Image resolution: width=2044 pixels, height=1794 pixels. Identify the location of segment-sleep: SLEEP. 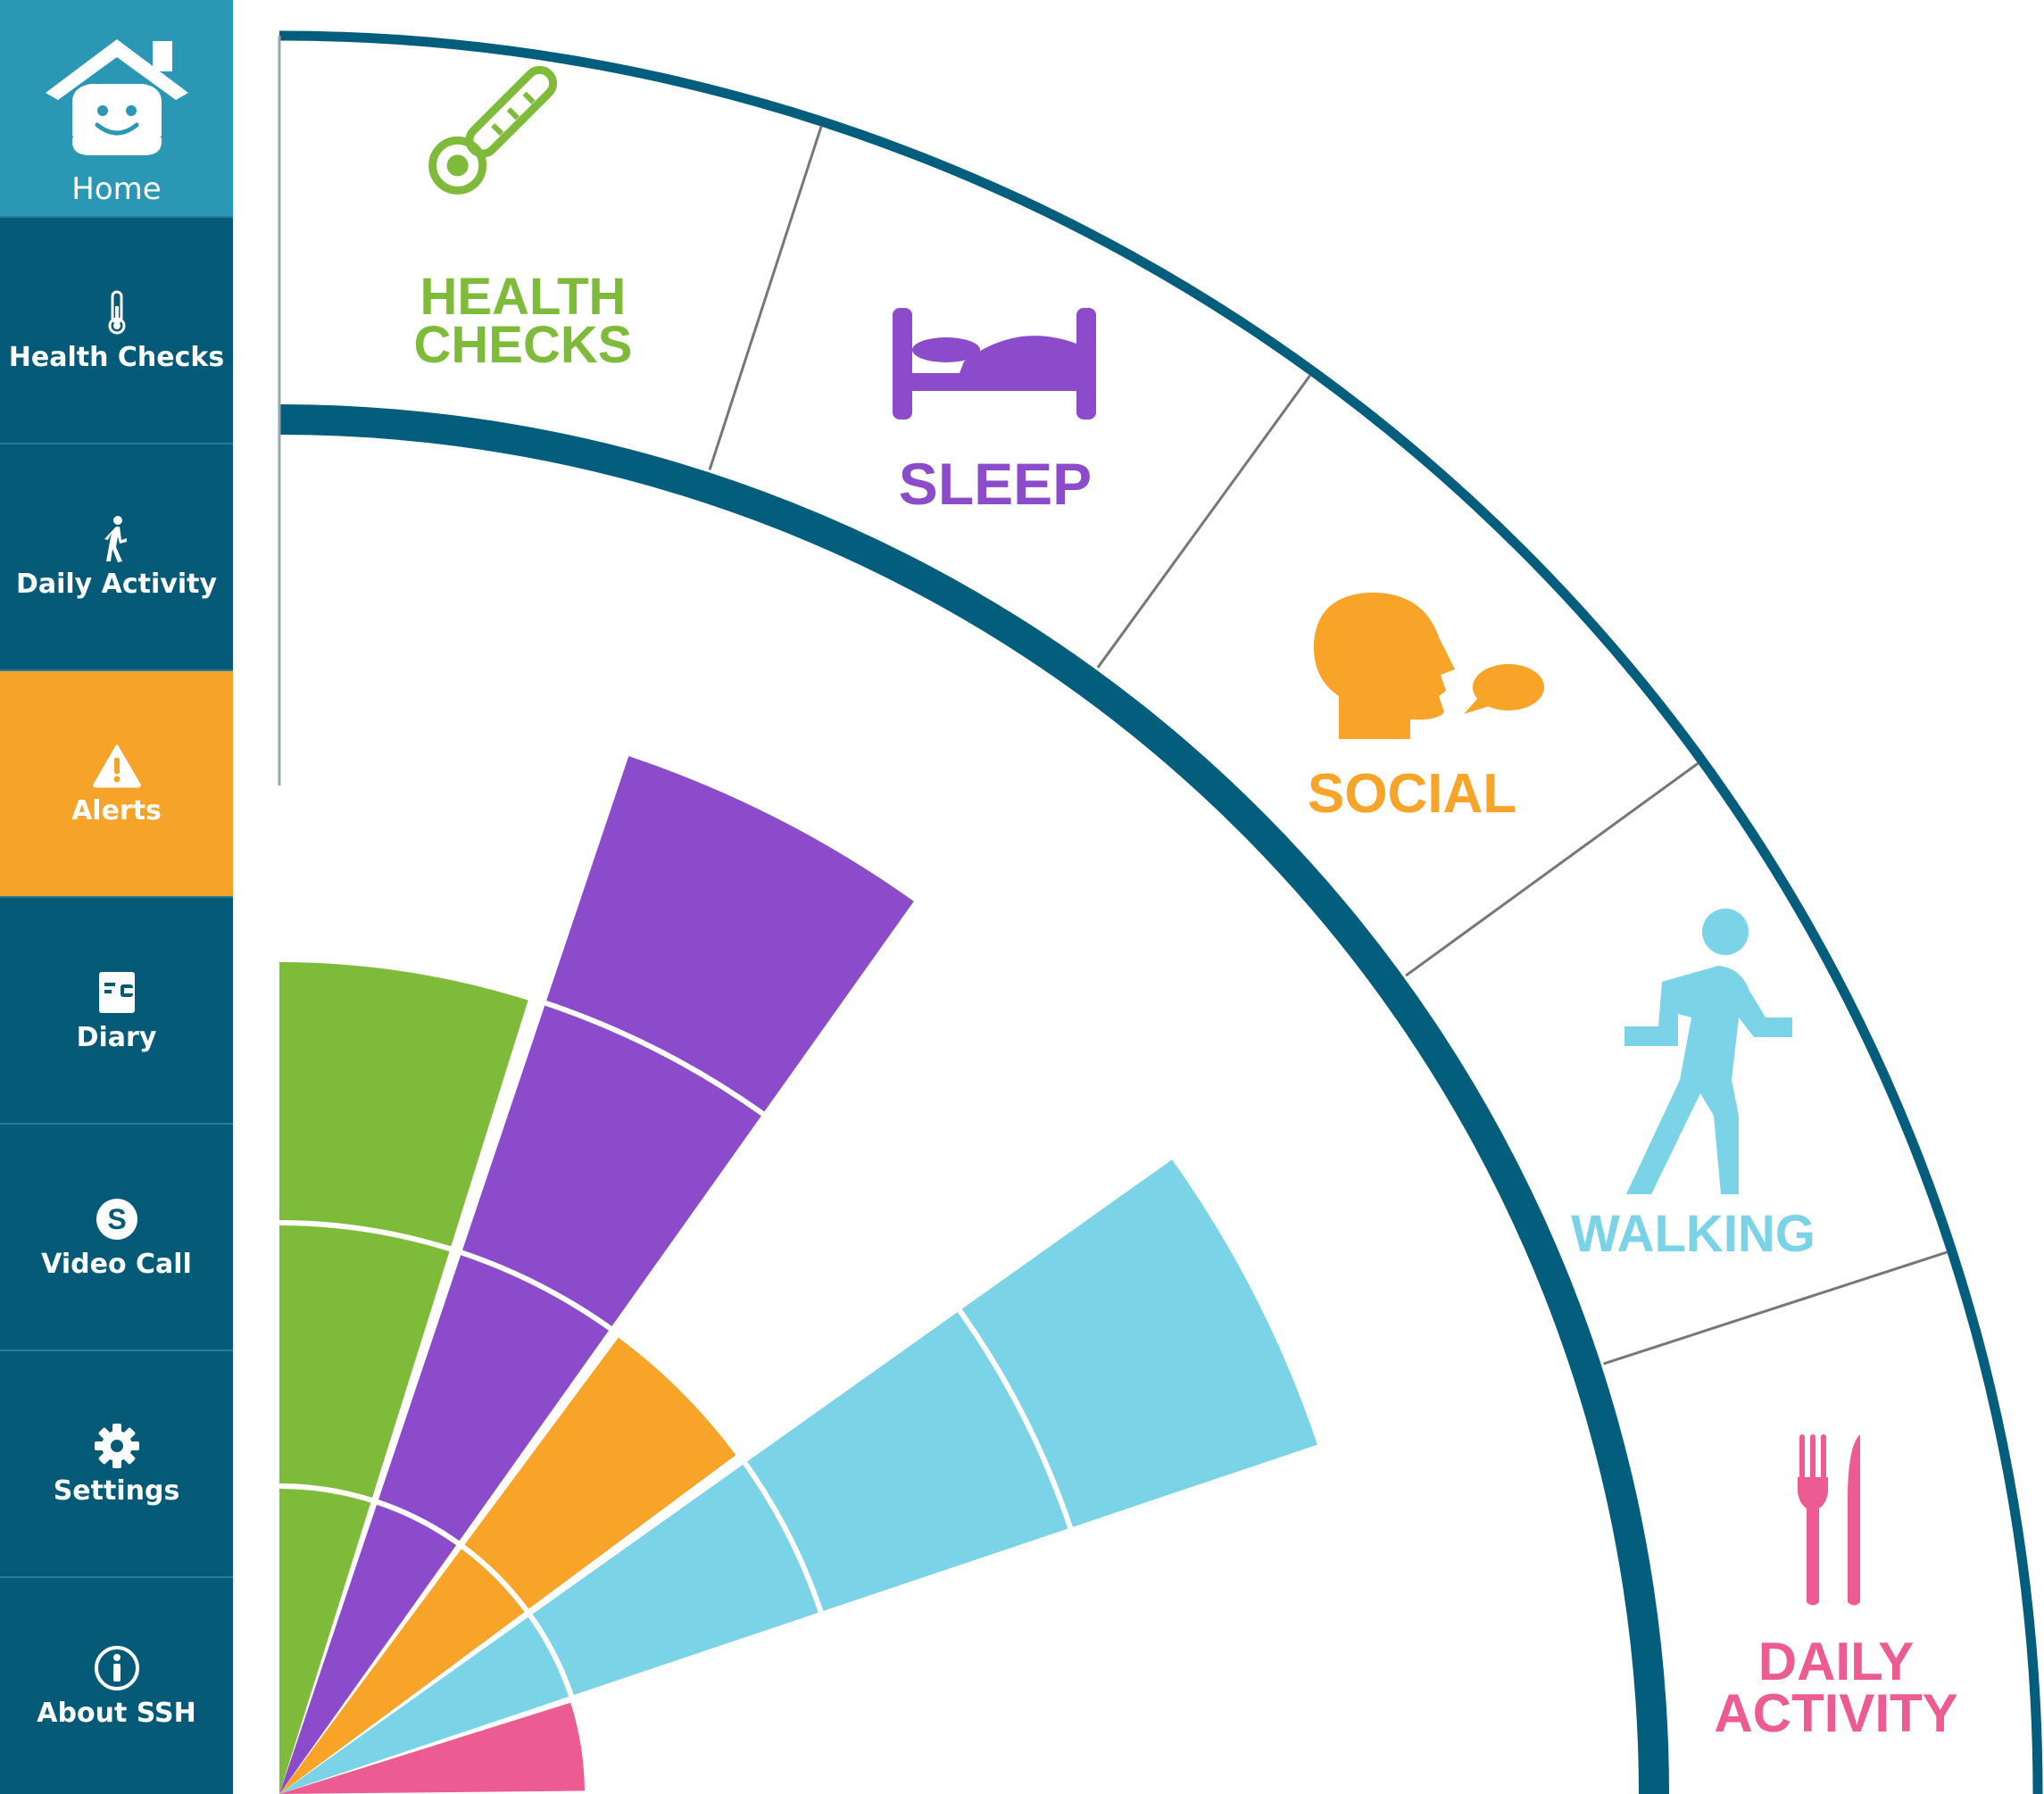
(994, 412).